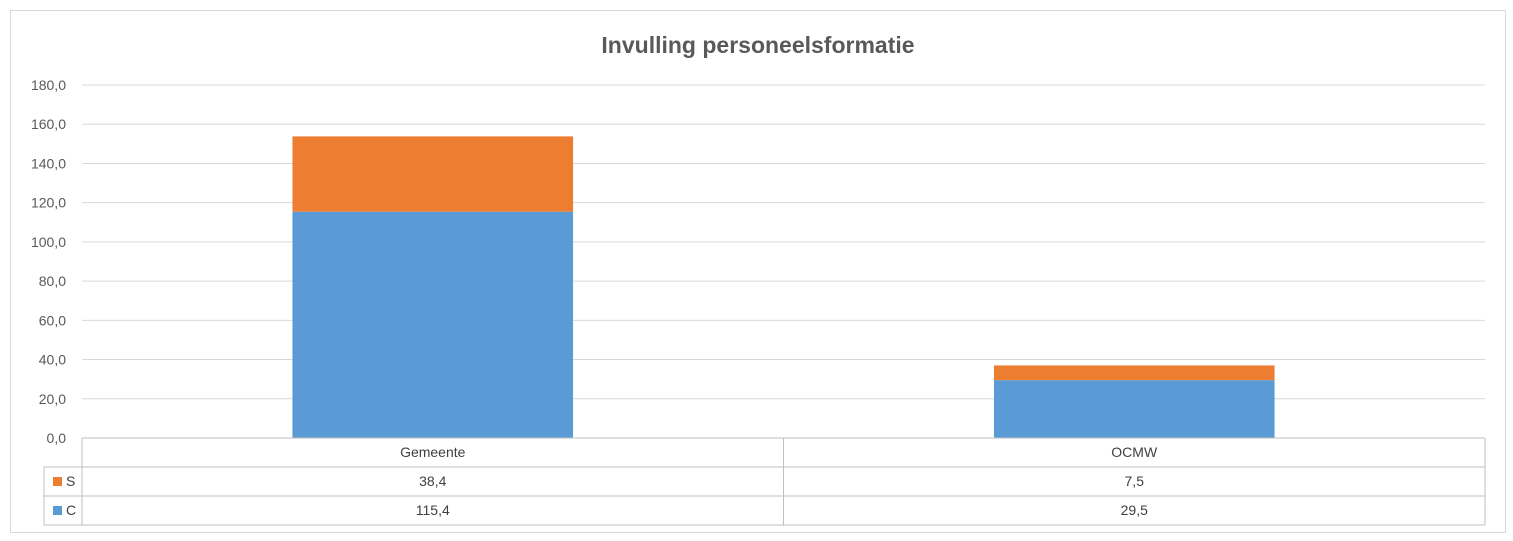 The height and width of the screenshot is (541, 1513). What do you see at coordinates (70, 481) in the screenshot?
I see `legend-label: S` at bounding box center [70, 481].